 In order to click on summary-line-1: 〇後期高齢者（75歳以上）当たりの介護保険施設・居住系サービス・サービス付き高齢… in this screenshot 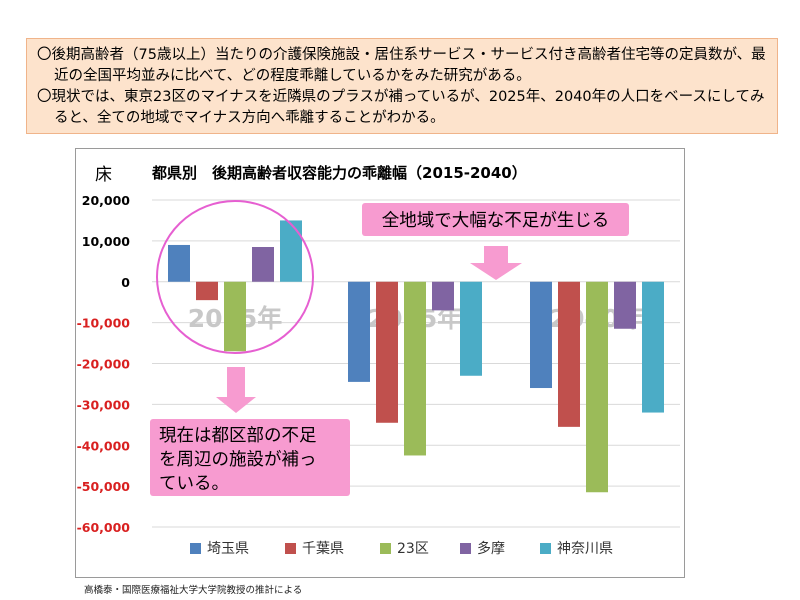, I will do `click(401, 65)`.